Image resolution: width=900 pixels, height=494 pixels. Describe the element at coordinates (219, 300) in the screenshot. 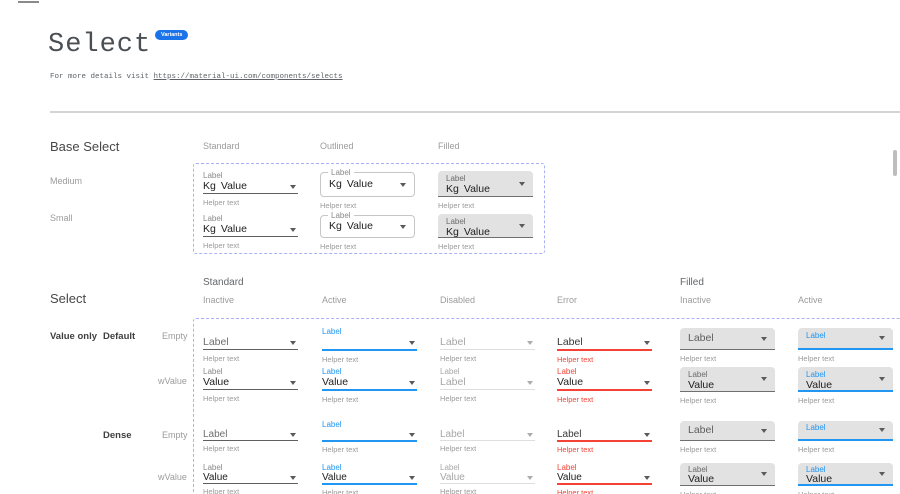

I see `col-header-inactive-std: Inactive` at that location.